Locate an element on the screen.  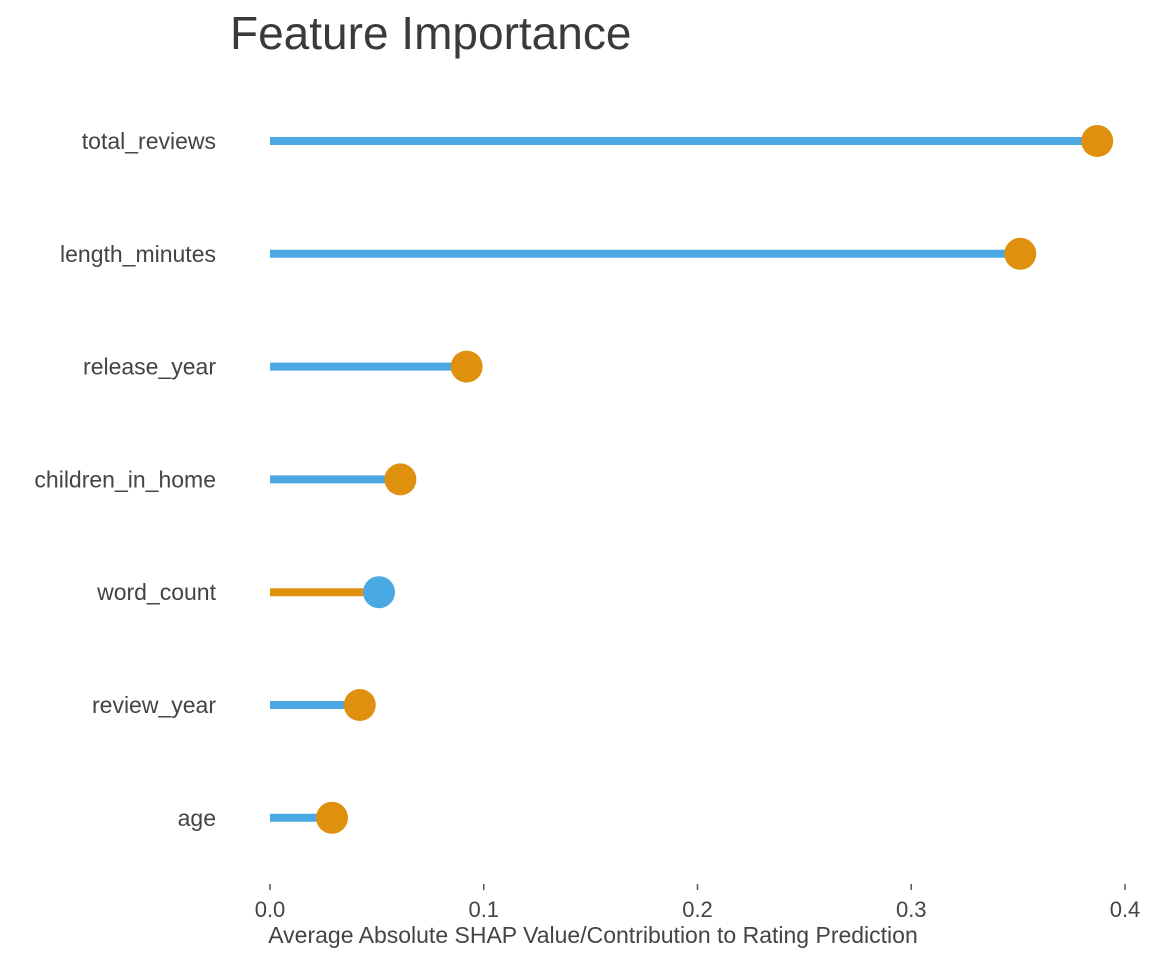
category-label-total_reviews: total_reviews is located at coordinates (149, 141).